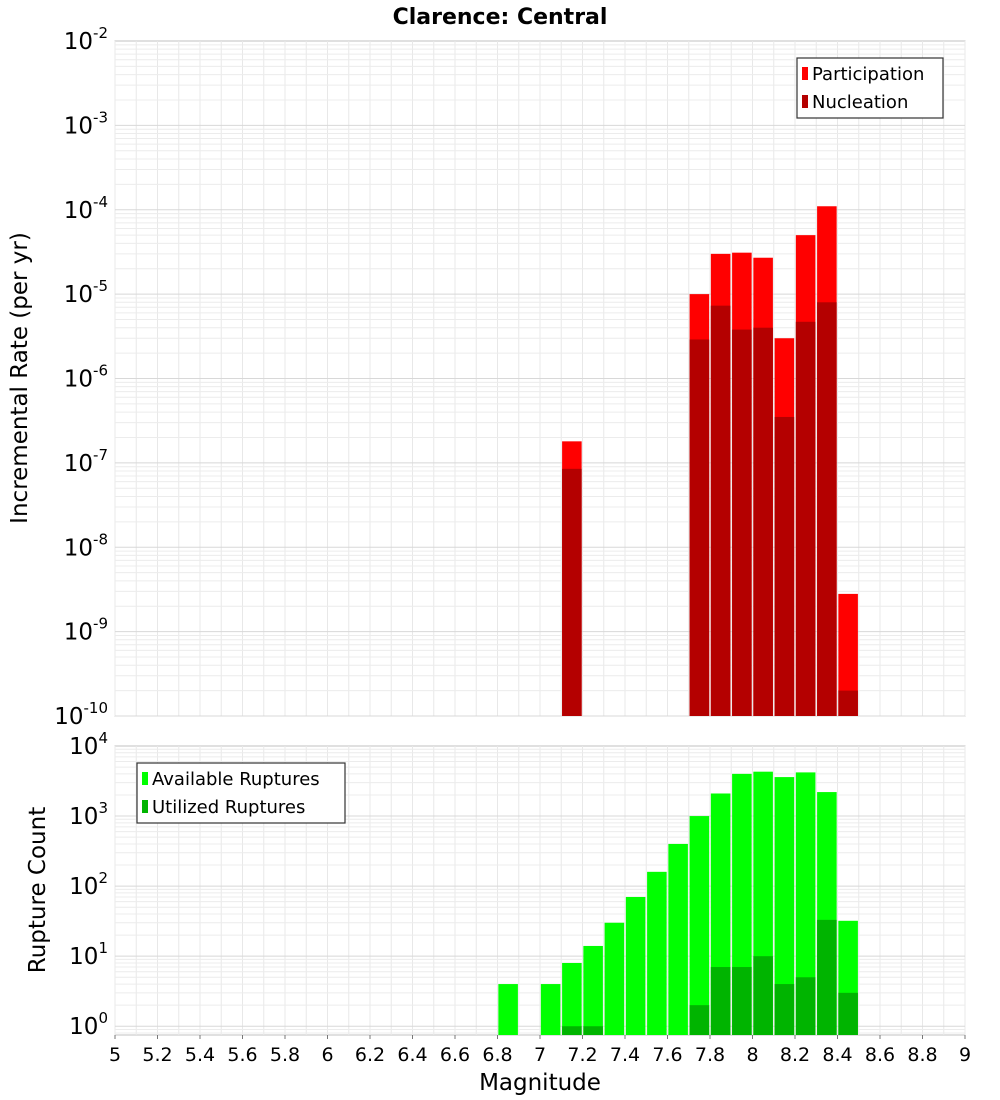  What do you see at coordinates (327, 1055) in the screenshot?
I see `x-tick-label: 6` at bounding box center [327, 1055].